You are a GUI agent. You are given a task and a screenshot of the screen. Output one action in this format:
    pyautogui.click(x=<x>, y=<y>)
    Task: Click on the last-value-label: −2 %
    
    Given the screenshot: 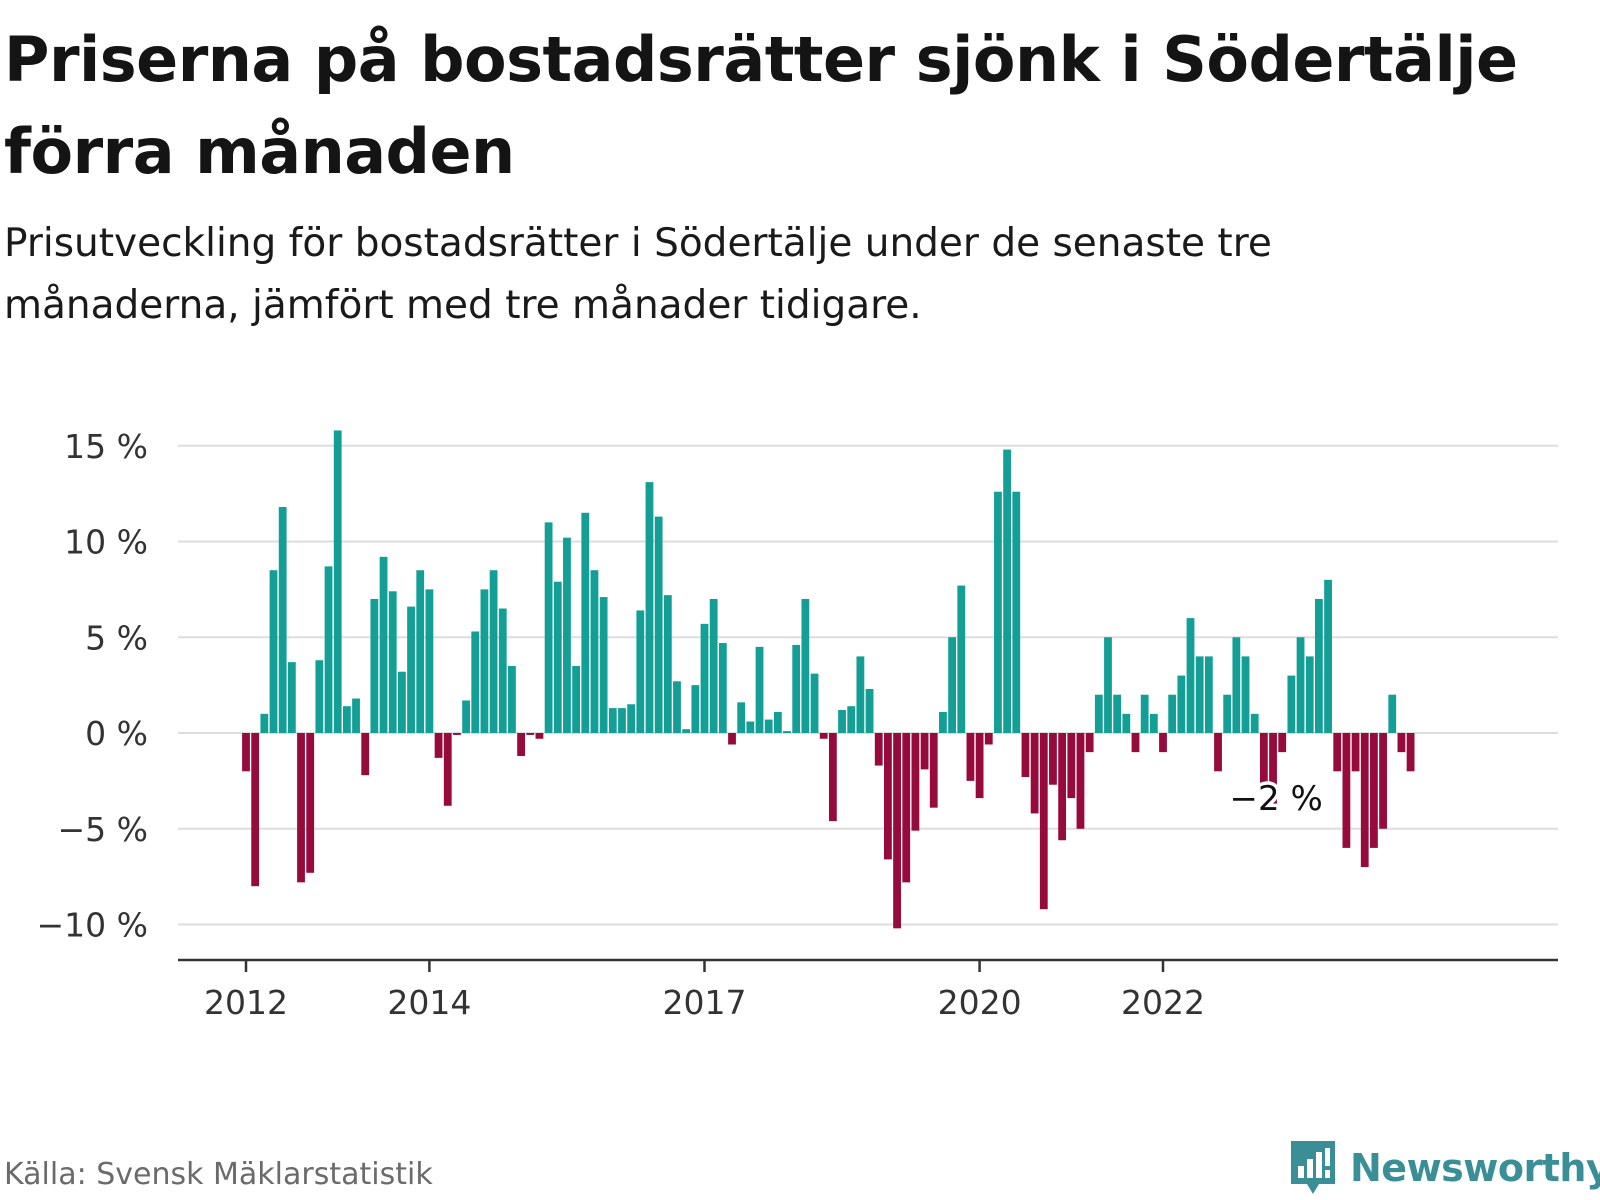 What is the action you would take?
    pyautogui.click(x=1276, y=799)
    